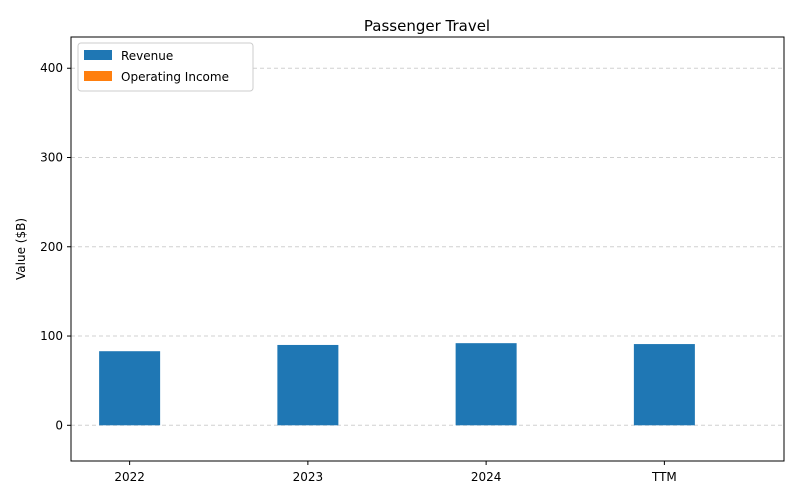  I want to click on x-tick-label: 2023, so click(308, 477).